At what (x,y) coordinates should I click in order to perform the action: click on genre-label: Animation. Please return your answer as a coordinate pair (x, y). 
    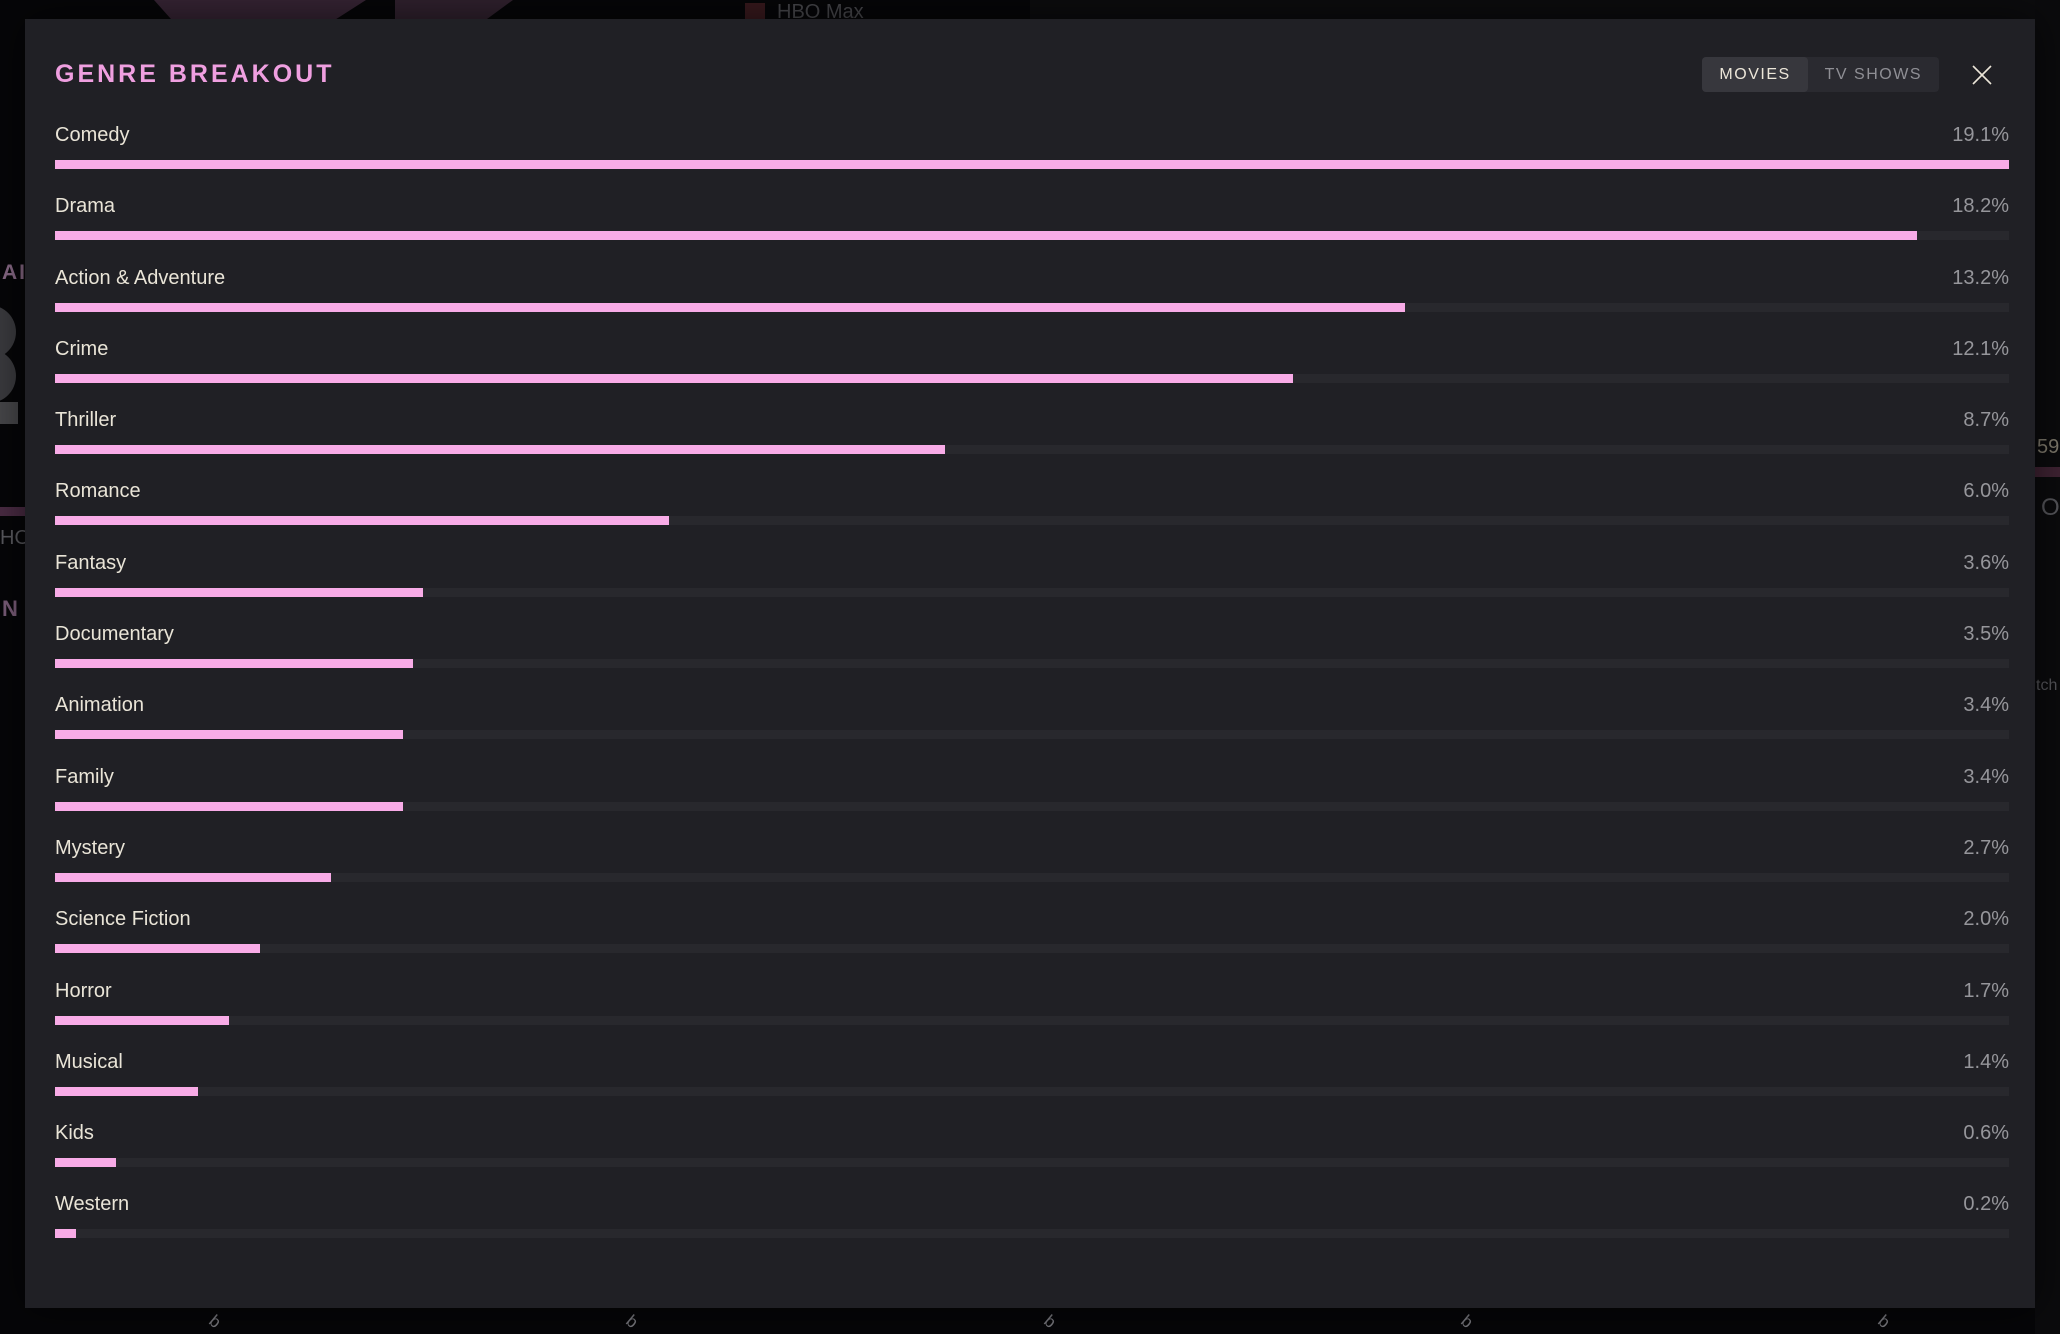
    Looking at the image, I should click on (99, 705).